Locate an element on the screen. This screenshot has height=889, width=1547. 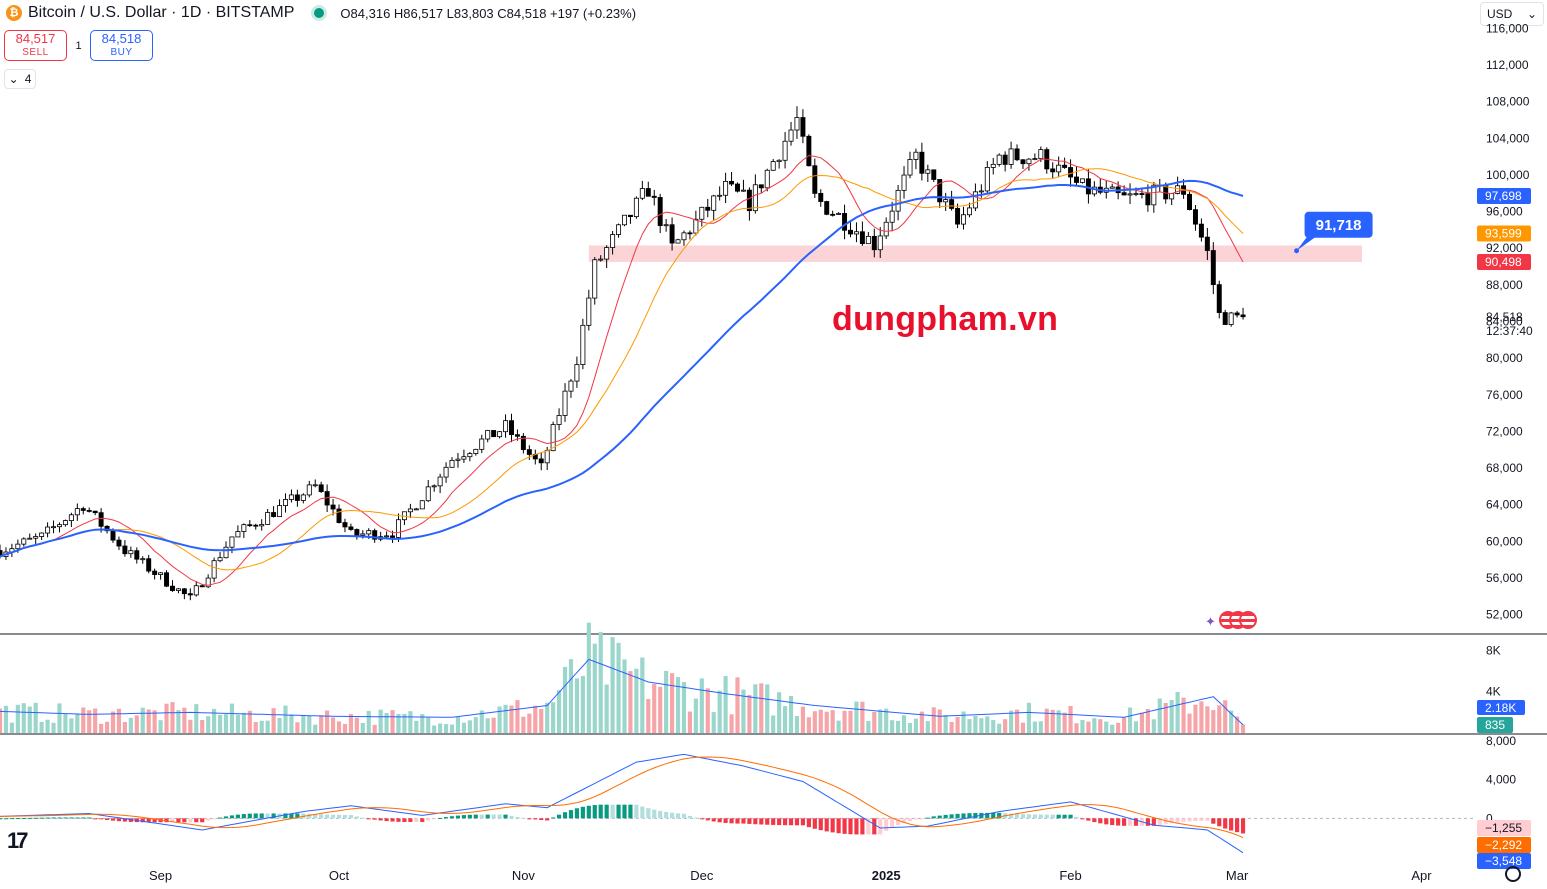
ma-value-badge is located at coordinates (1504, 196).